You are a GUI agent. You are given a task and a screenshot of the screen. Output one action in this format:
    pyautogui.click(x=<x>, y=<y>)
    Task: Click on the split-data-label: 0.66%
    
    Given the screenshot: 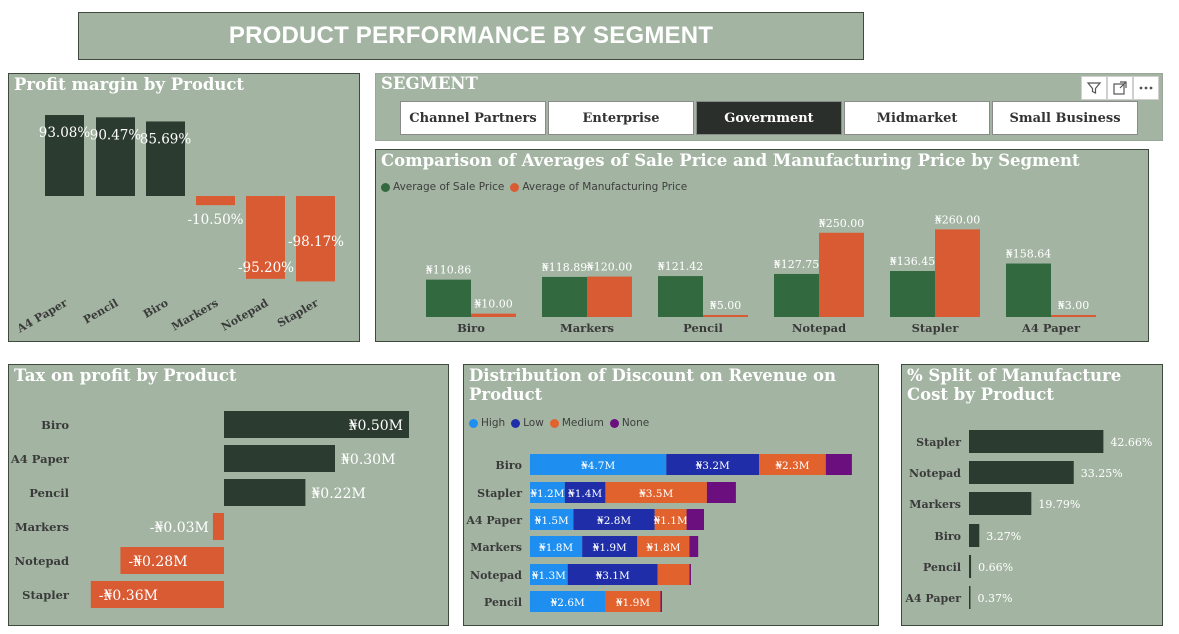 What is the action you would take?
    pyautogui.click(x=995, y=567)
    